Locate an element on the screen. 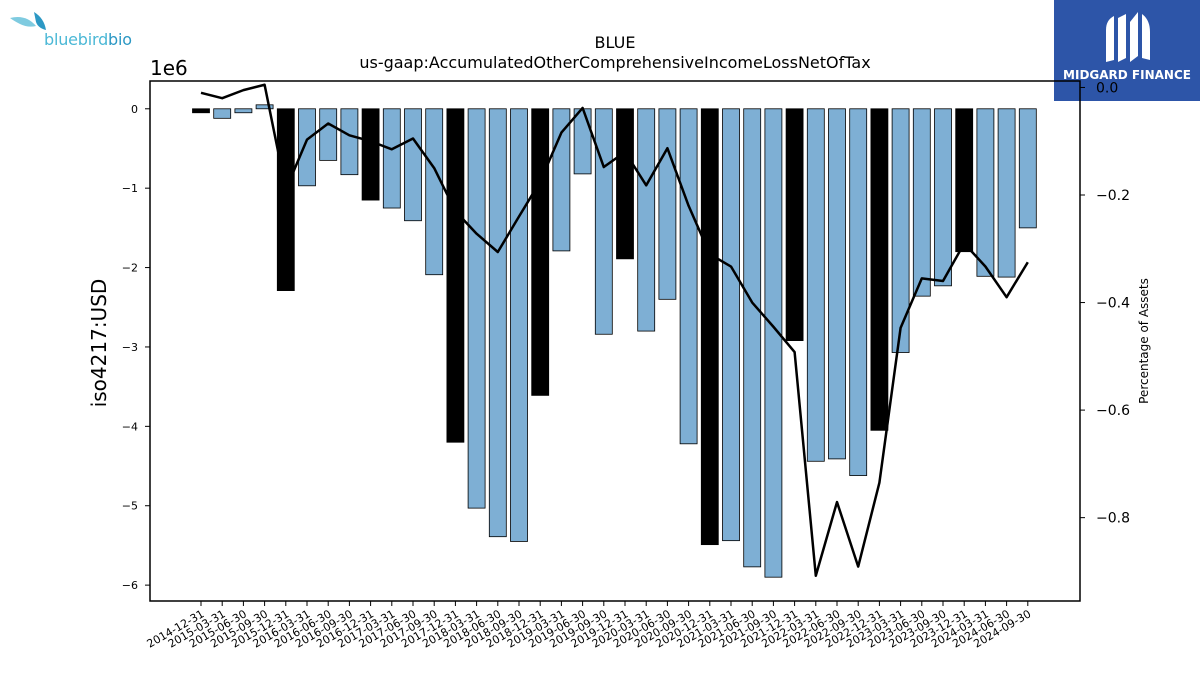 The width and height of the screenshot is (1200, 675). y-tick-label: −3 is located at coordinates (130, 347).